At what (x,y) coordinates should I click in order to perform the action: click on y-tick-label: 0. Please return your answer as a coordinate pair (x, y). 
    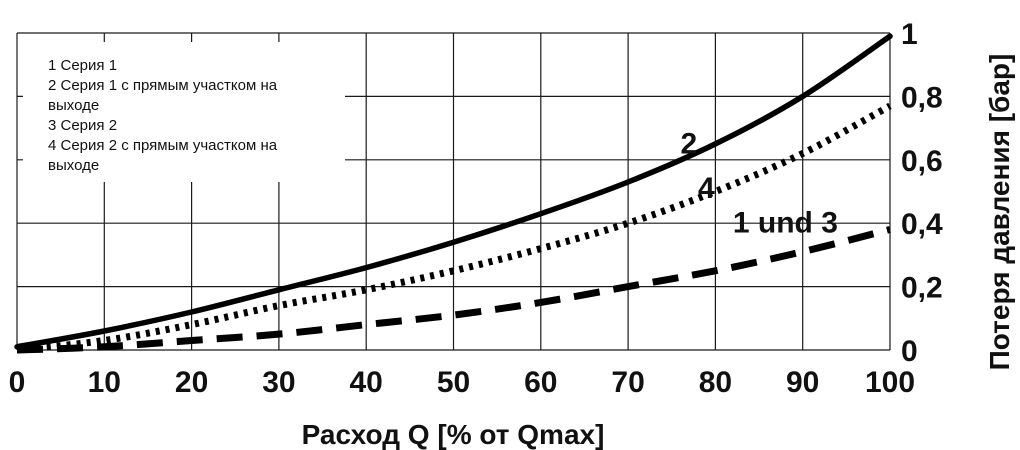
    Looking at the image, I should click on (909, 351).